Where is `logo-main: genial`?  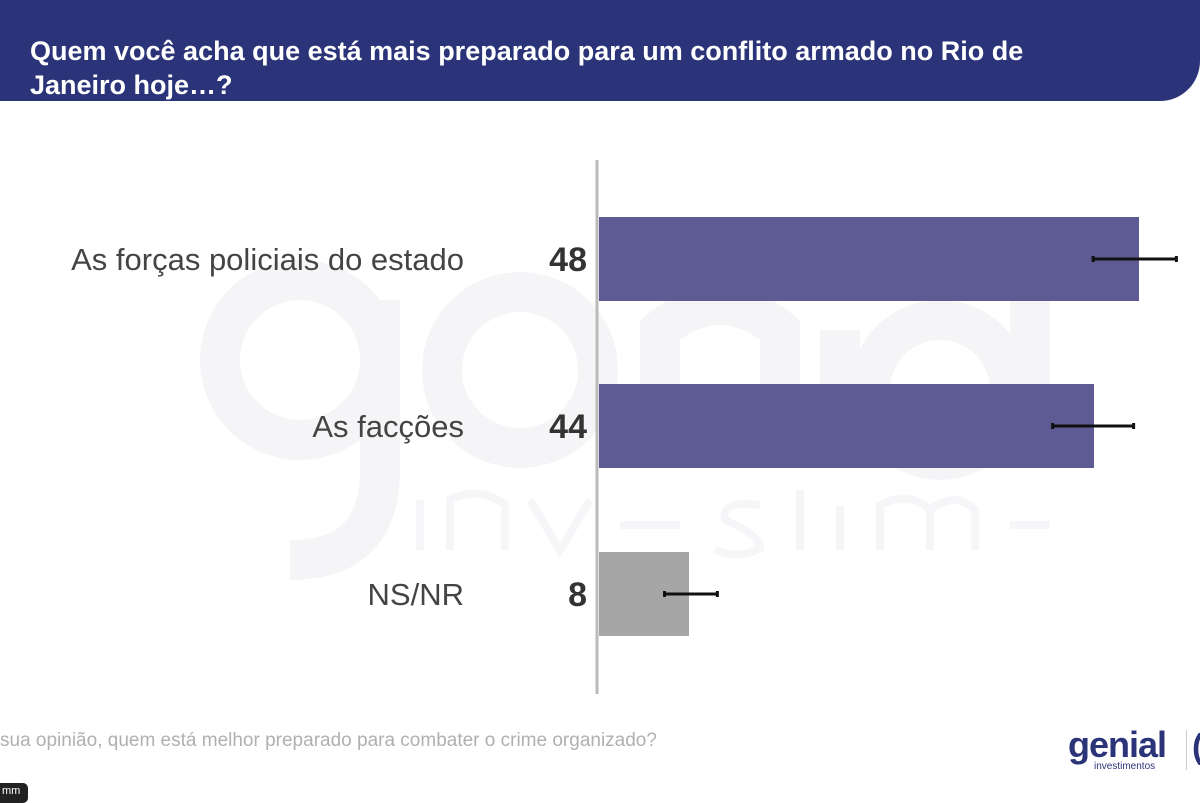
logo-main: genial is located at coordinates (1117, 744).